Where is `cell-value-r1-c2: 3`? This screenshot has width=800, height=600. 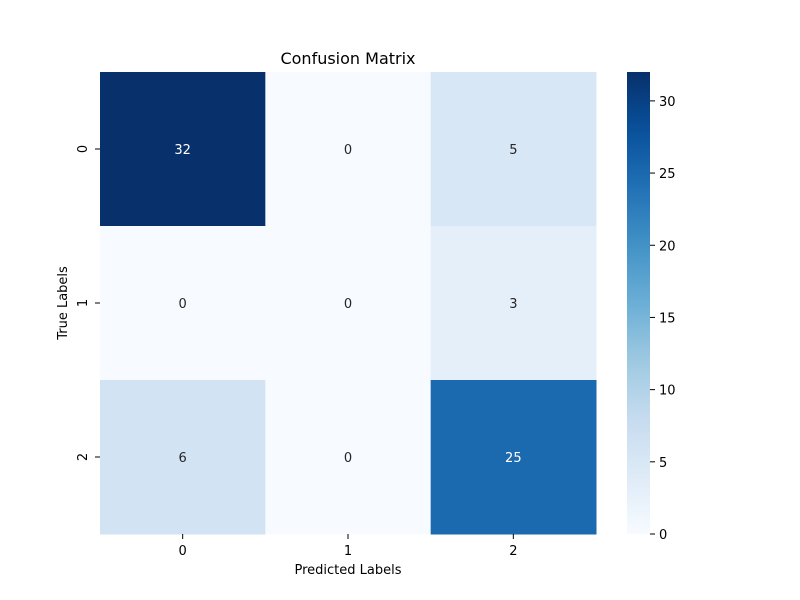 cell-value-r1-c2: 3 is located at coordinates (513, 304).